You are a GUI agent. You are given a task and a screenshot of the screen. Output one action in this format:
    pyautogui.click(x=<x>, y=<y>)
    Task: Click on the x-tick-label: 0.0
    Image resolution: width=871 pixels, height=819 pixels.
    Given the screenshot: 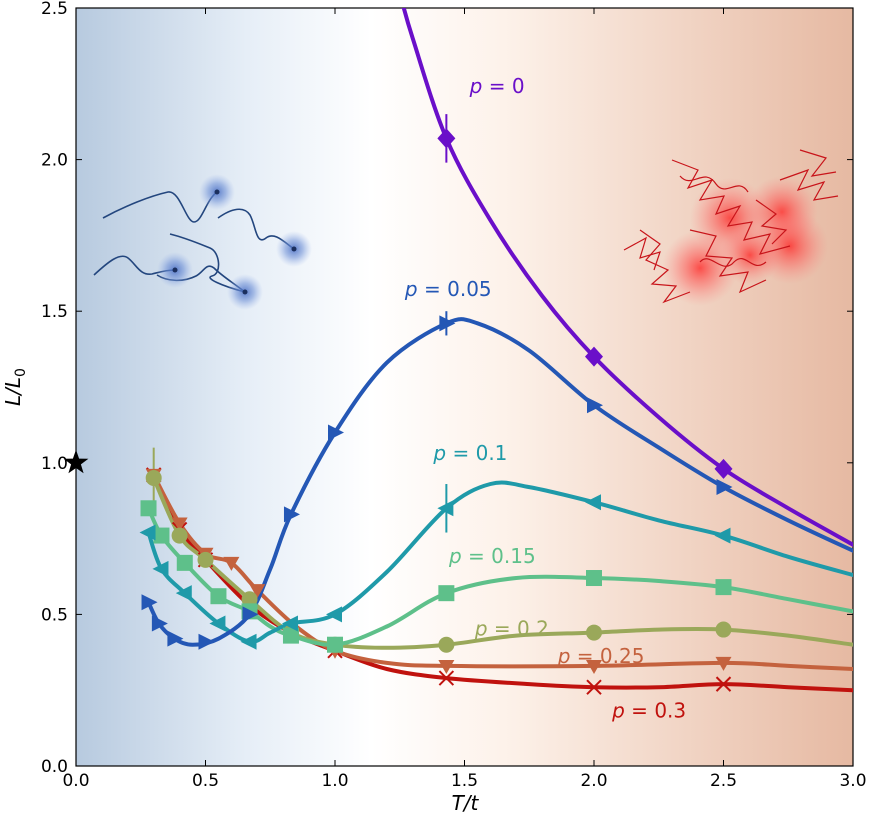 What is the action you would take?
    pyautogui.click(x=75, y=781)
    